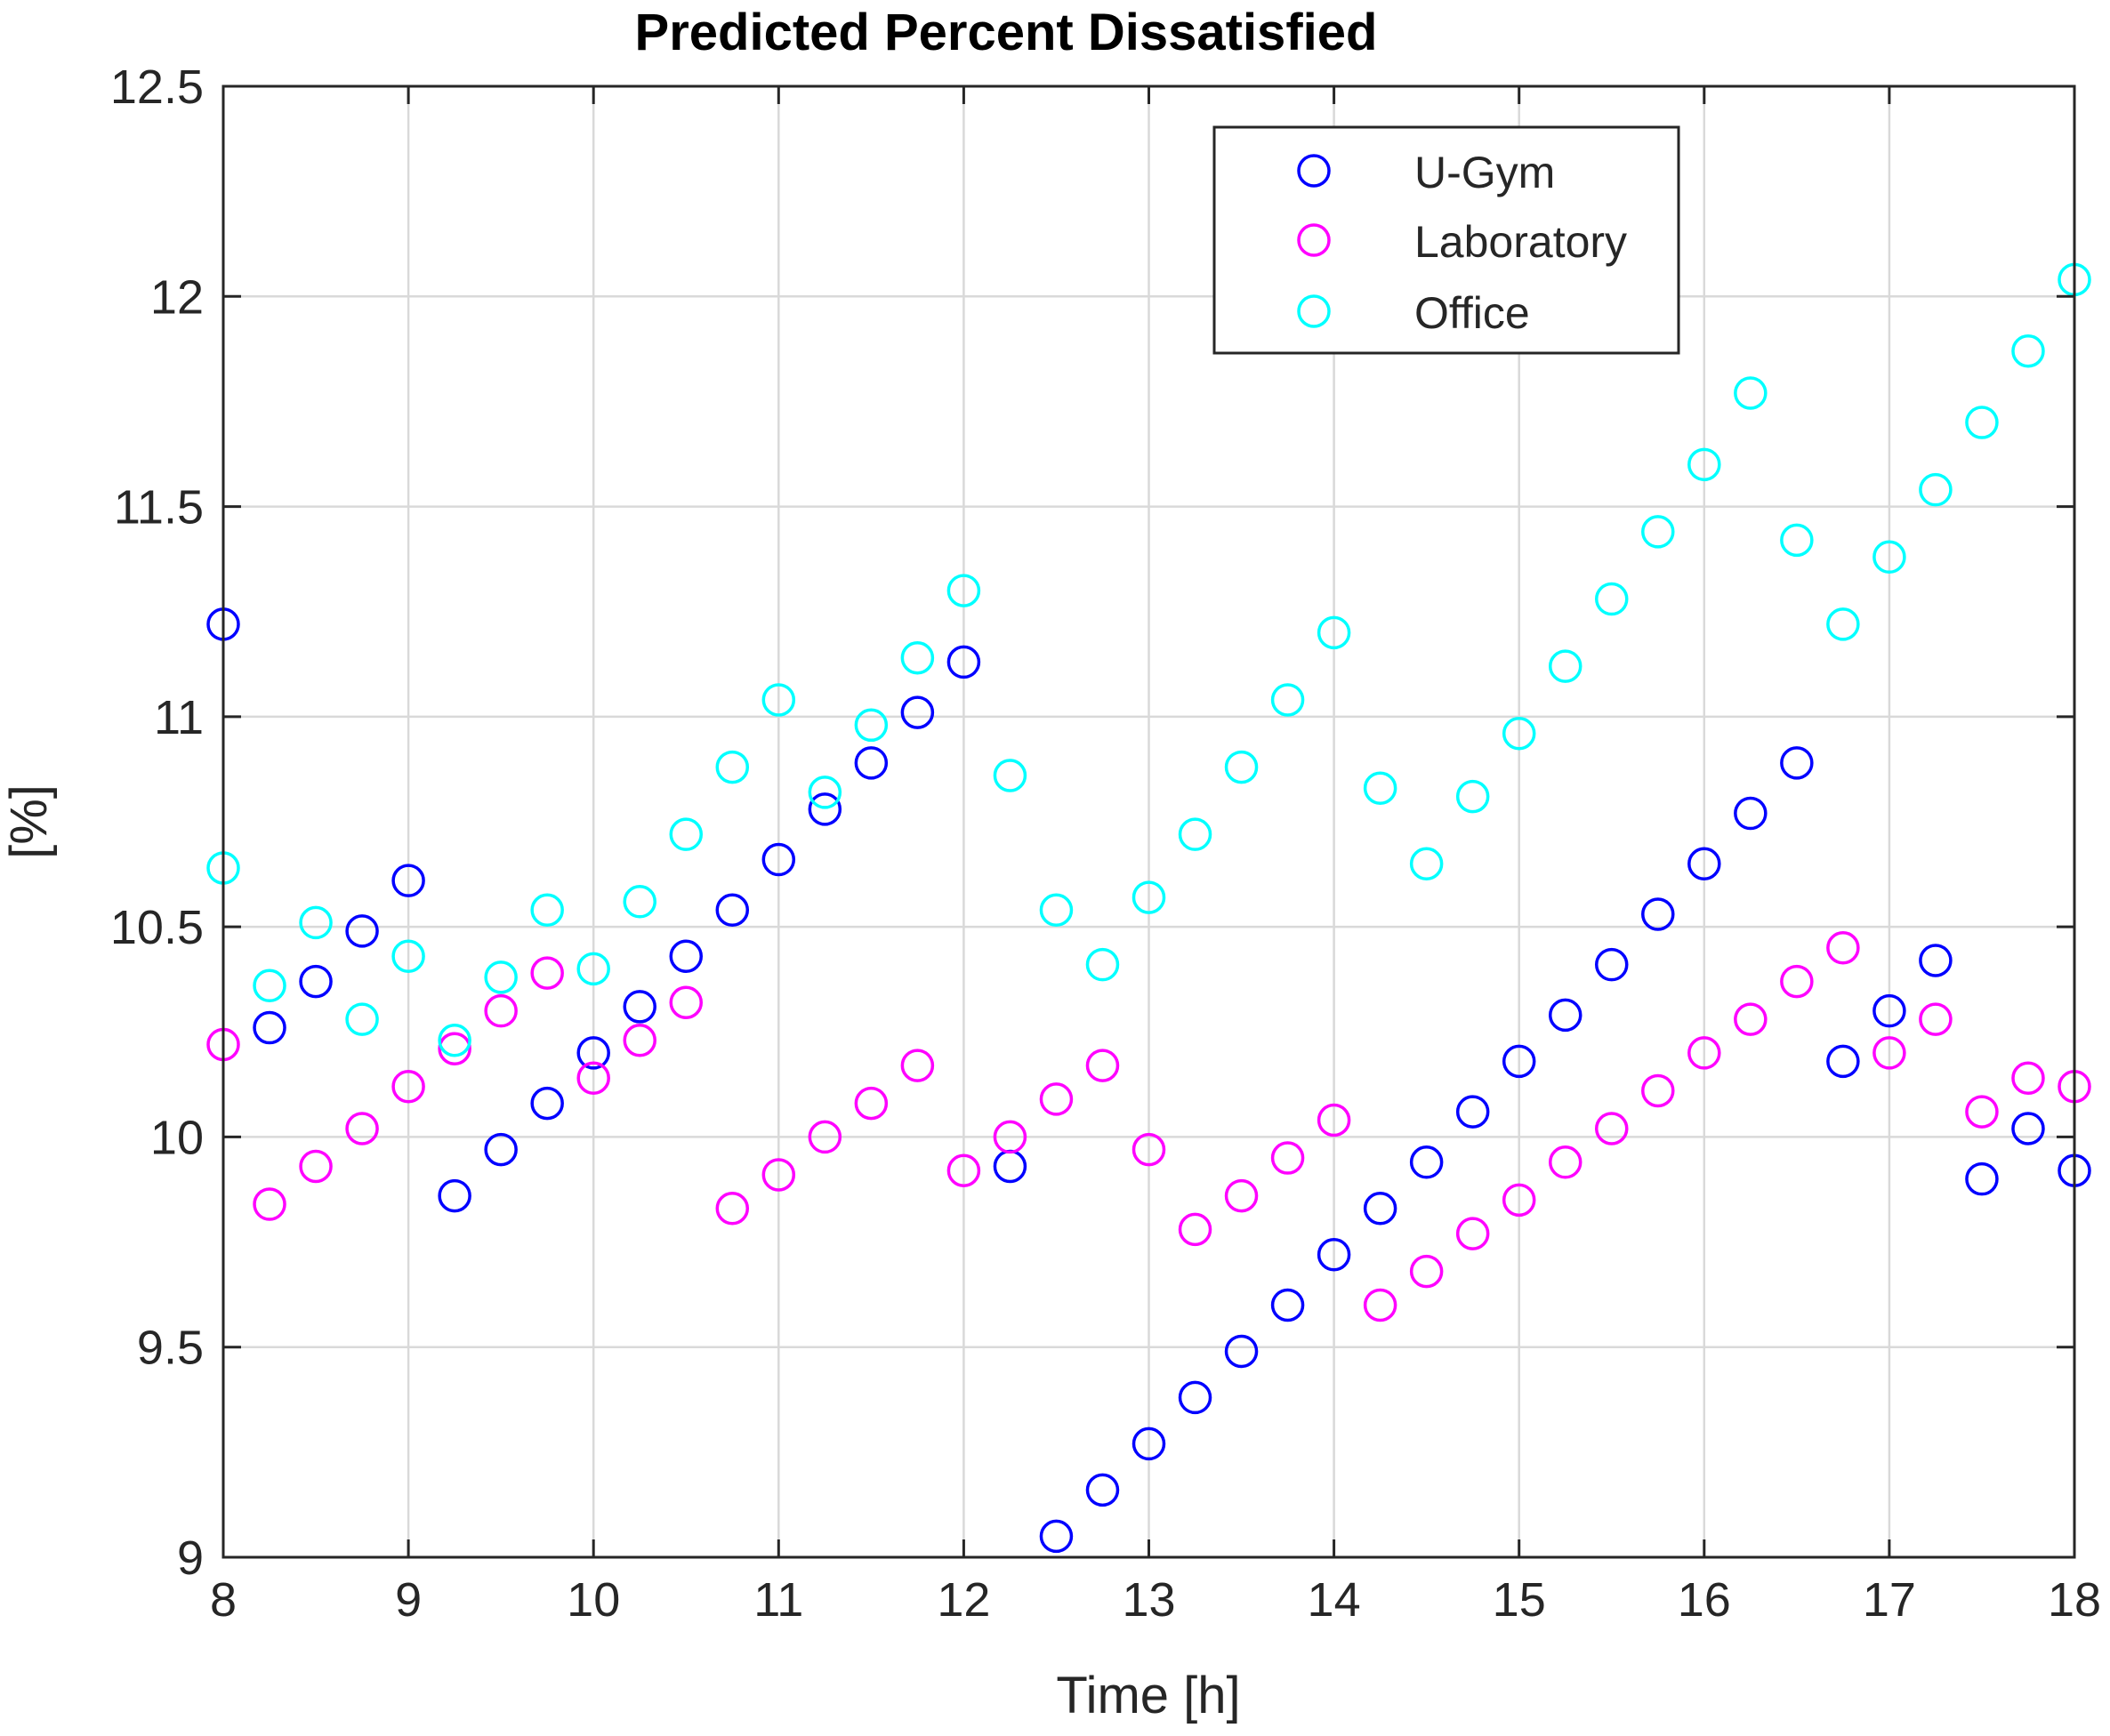 This screenshot has width=2110, height=1736. I want to click on y-tick-label: 11.5, so click(159, 507).